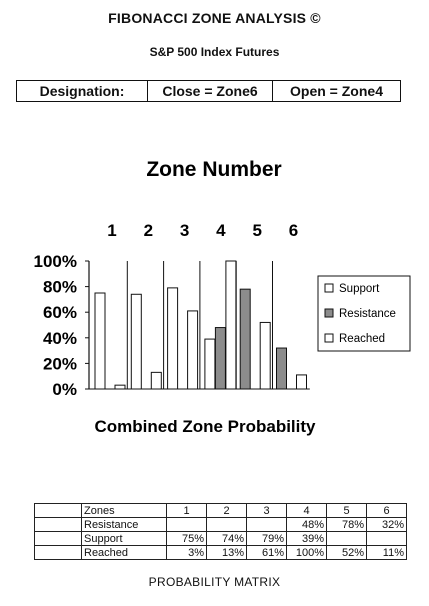 The width and height of the screenshot is (429, 606). I want to click on matrix-row: Resistance 48% 78% 32%, so click(220, 524).